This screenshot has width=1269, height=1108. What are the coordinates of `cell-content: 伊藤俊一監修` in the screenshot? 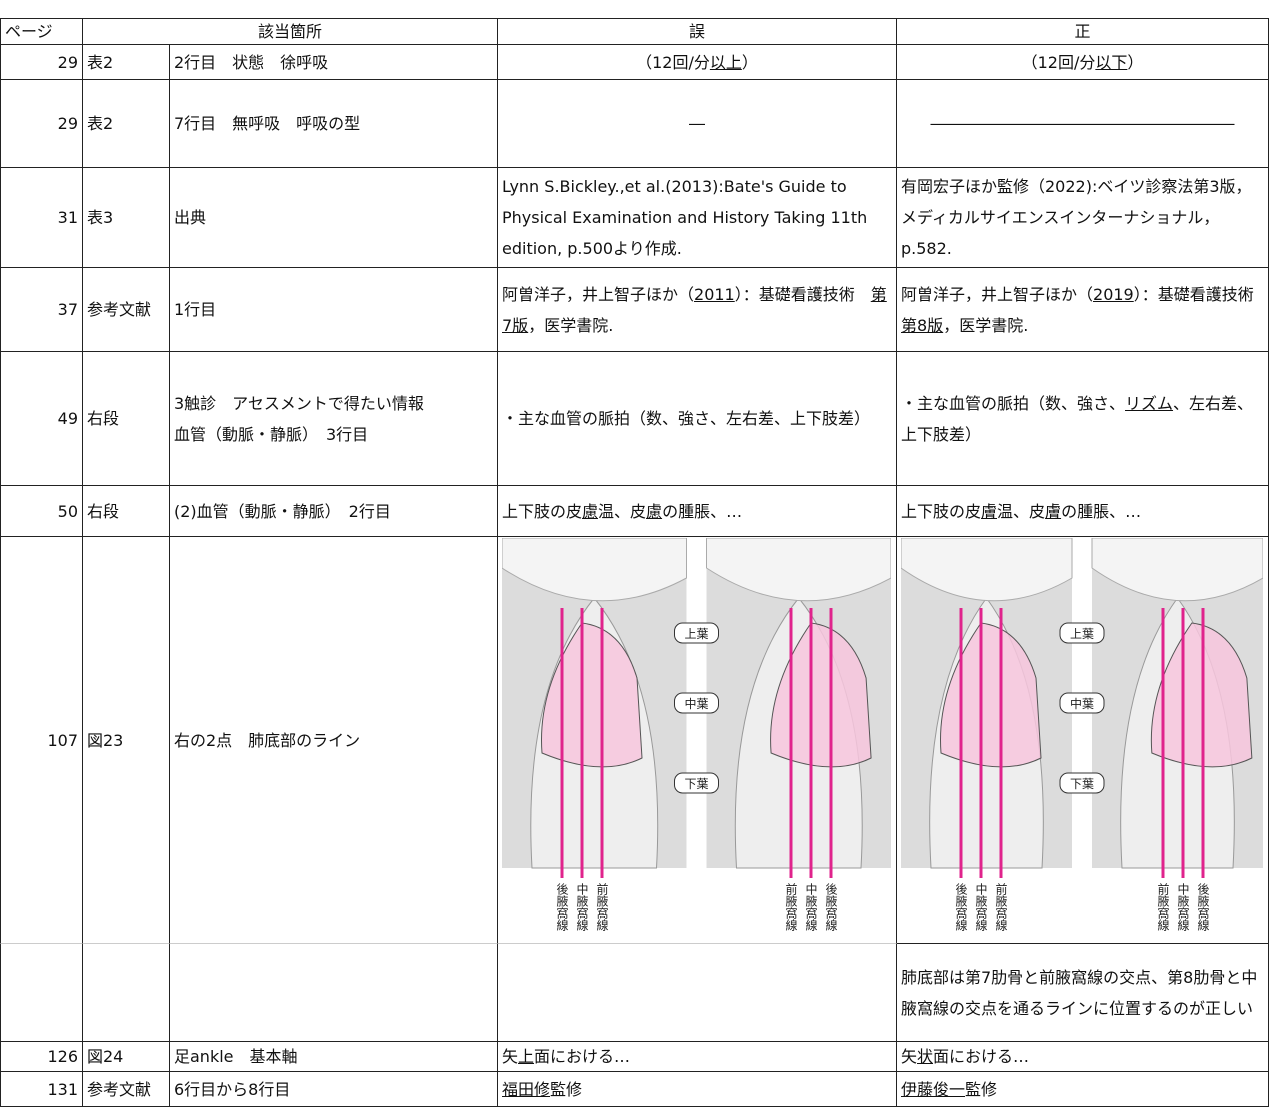 It's located at (1082, 1089).